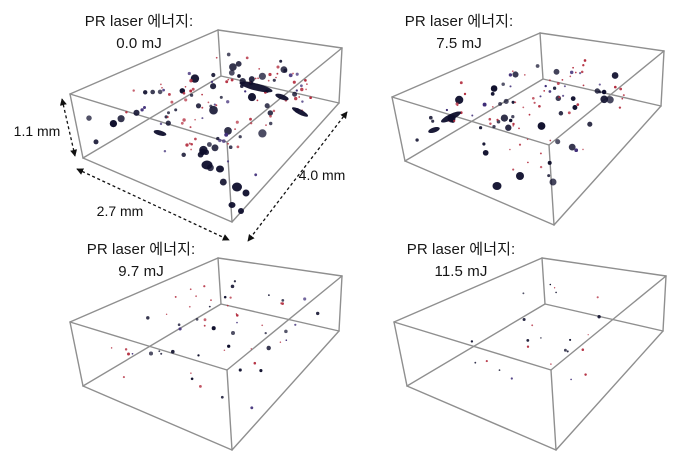 Image resolution: width=680 pixels, height=463 pixels. What do you see at coordinates (461, 271) in the screenshot?
I see `panel-label-line2: 11.5 mJ` at bounding box center [461, 271].